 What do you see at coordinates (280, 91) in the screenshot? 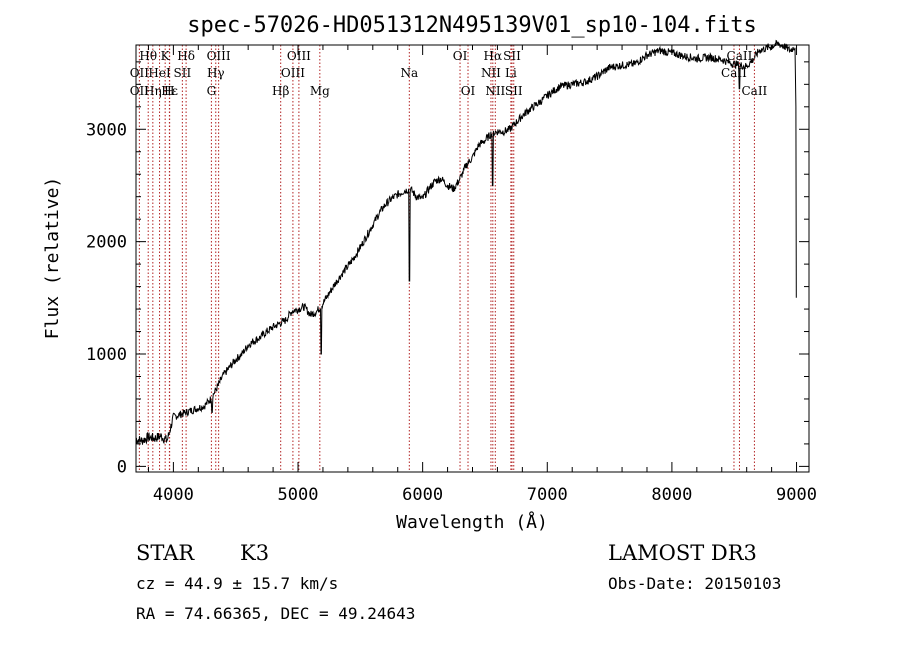
I see `spectral-line-label: Hβ` at bounding box center [280, 91].